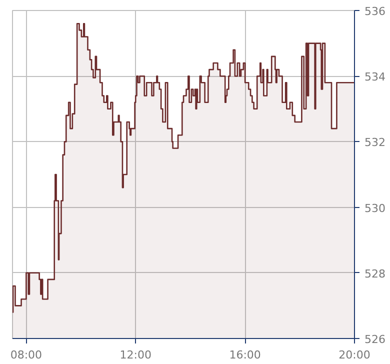  Describe the element at coordinates (375, 77) in the screenshot. I see `y-tick-label: 534` at that location.